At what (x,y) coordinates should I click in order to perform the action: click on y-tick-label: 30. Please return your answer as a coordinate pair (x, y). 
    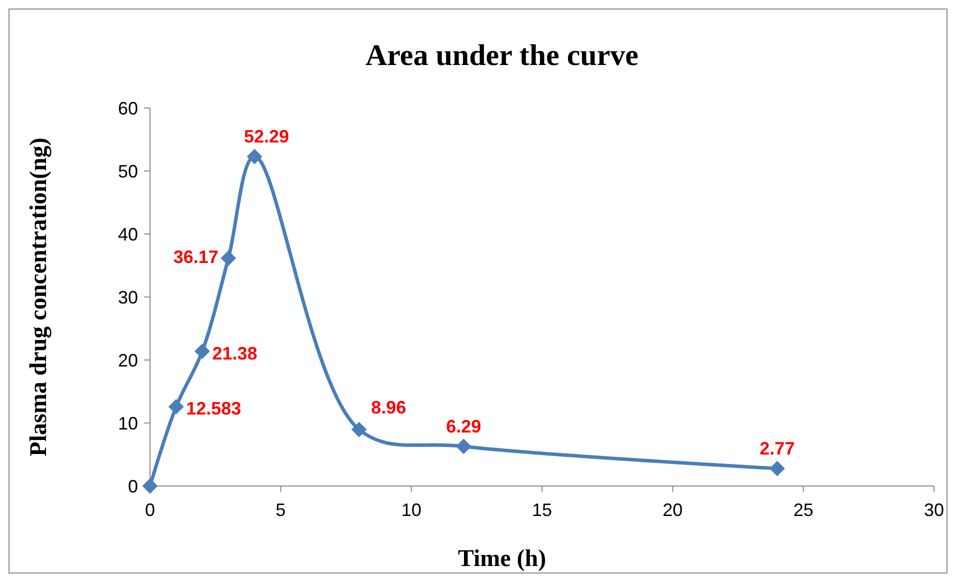
    Looking at the image, I should click on (128, 297).